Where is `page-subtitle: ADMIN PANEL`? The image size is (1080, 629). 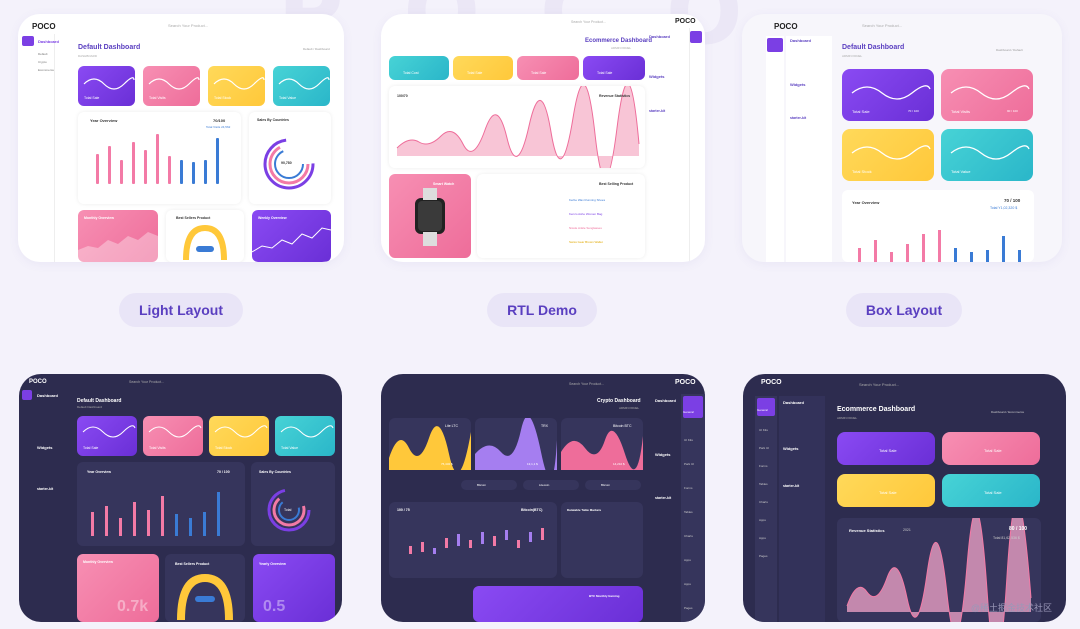 page-subtitle: ADMIN PANEL is located at coordinates (621, 48).